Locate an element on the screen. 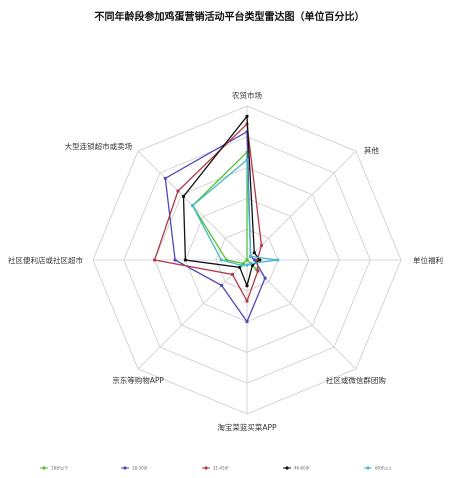  axis-label: 社区或微信群团购 is located at coordinates (356, 380).